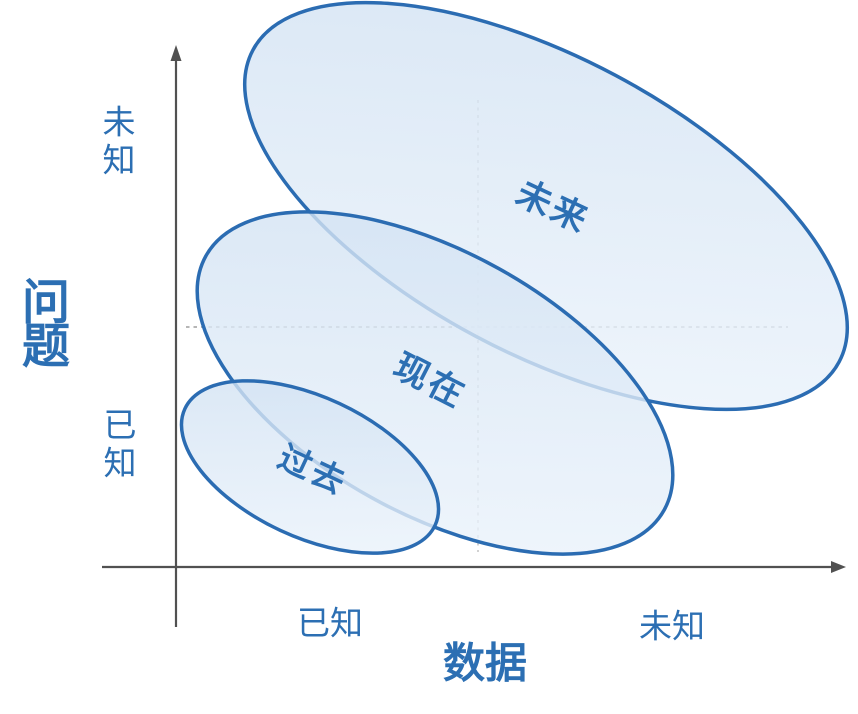 The image size is (858, 714). I want to click on x-axis-arrow-icon, so click(838, 567).